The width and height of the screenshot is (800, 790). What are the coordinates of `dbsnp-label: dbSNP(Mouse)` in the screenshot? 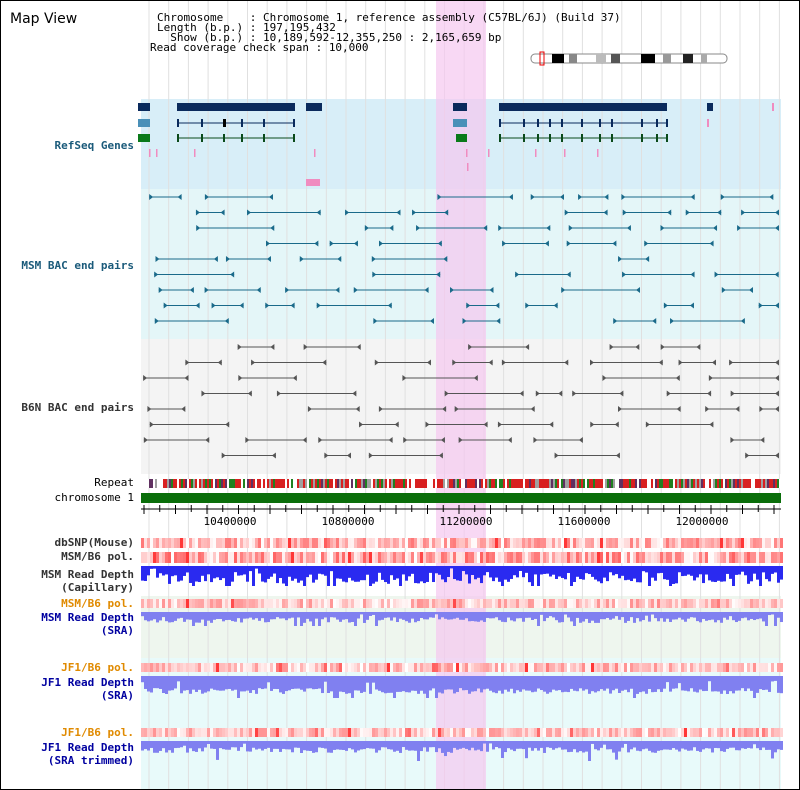 It's located at (94, 542).